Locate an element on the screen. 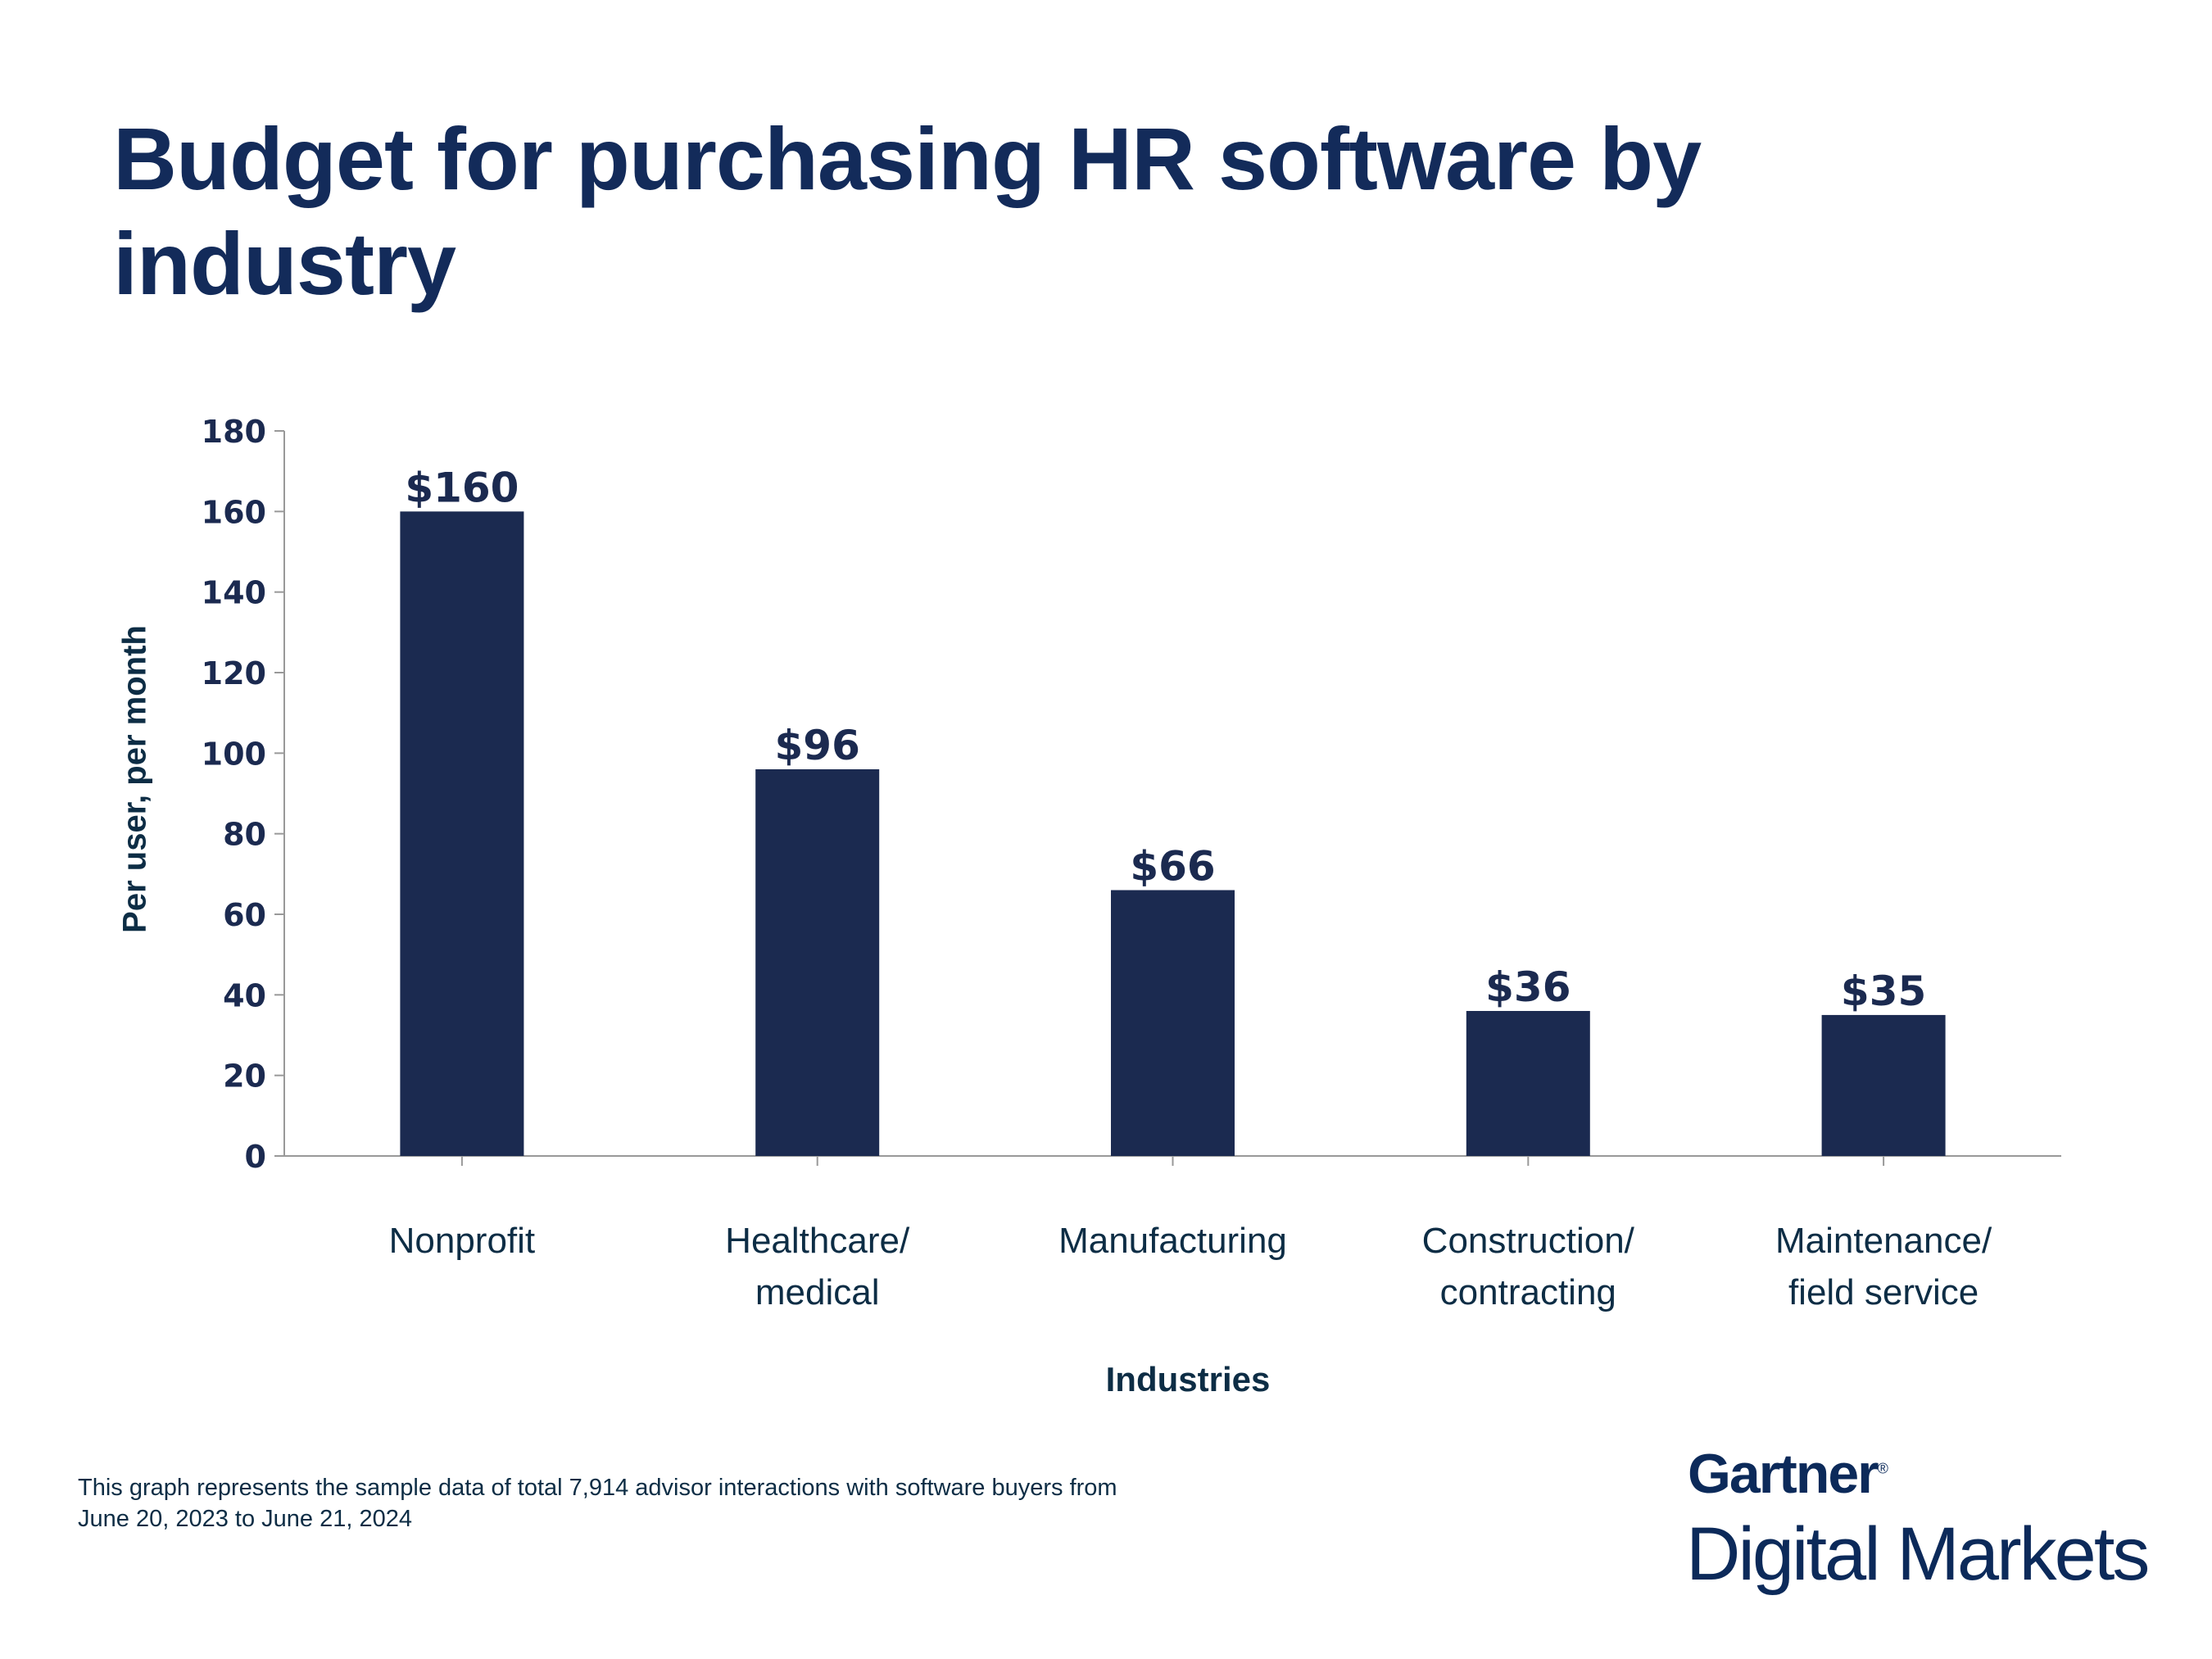  gartner-logo: Gartner® is located at coordinates (1788, 1474).